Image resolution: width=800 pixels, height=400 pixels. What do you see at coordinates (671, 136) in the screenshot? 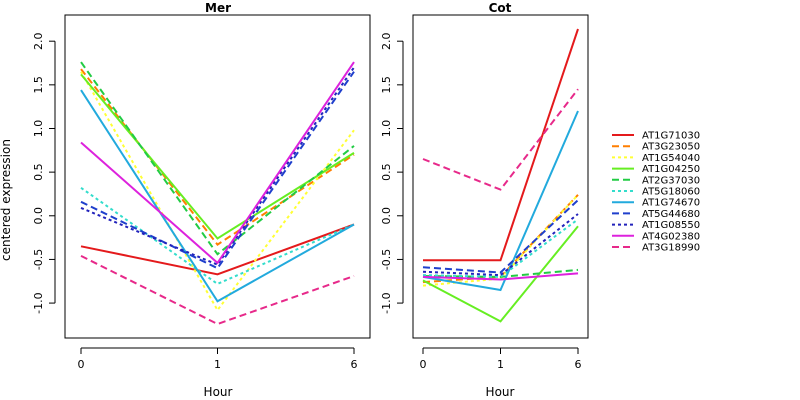
I see `legend-label: AT1G71030` at bounding box center [671, 136].